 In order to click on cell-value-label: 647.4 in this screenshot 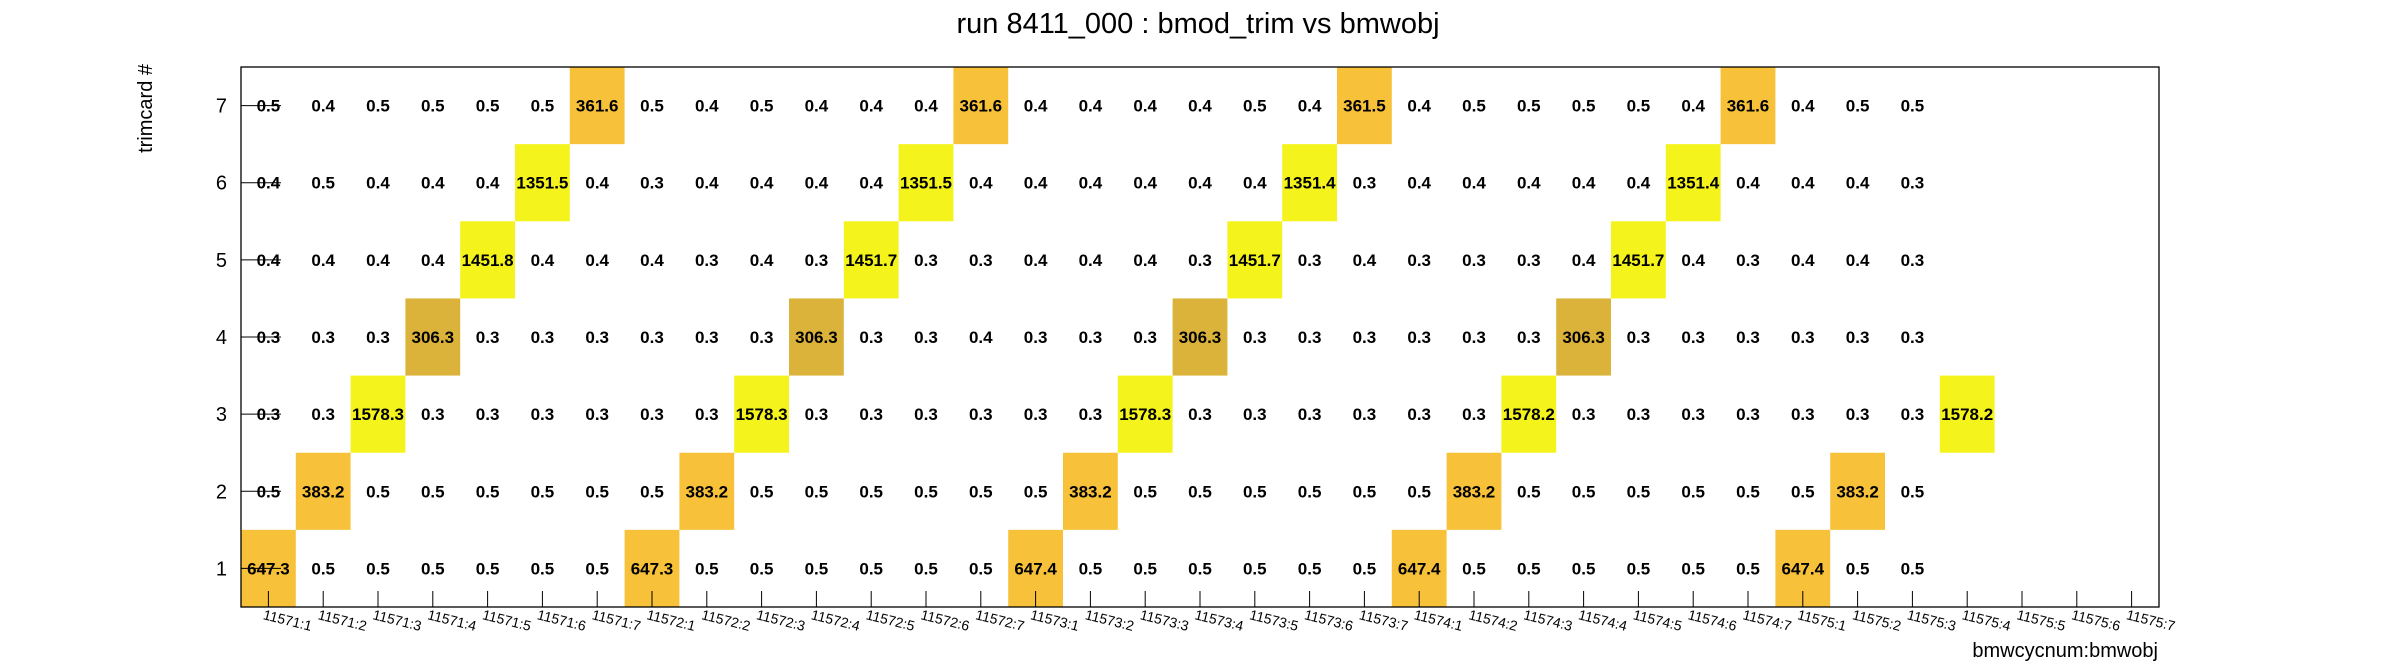, I will do `click(1803, 568)`.